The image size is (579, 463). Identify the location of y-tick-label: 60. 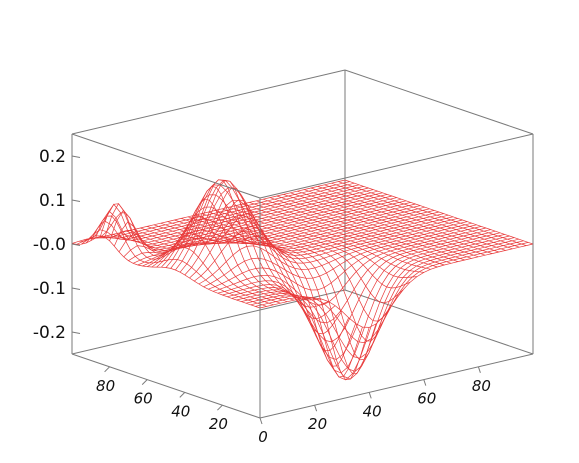
(143, 399).